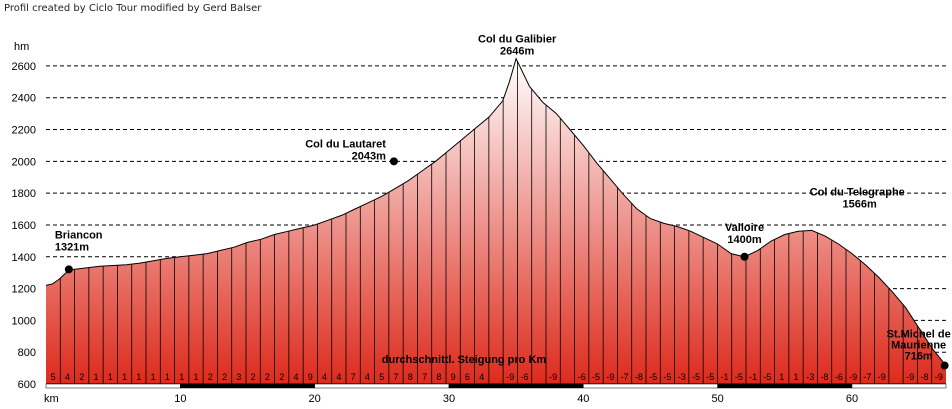 This screenshot has width=952, height=409. What do you see at coordinates (744, 228) in the screenshot?
I see `marker-label: Valloire` at bounding box center [744, 228].